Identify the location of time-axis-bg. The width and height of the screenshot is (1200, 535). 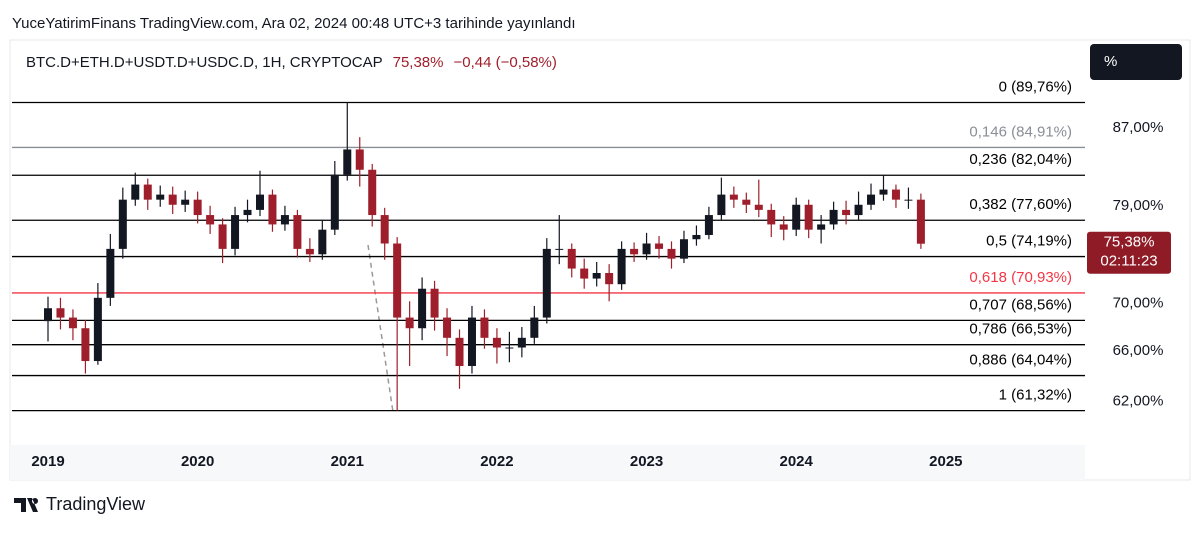
(547, 462).